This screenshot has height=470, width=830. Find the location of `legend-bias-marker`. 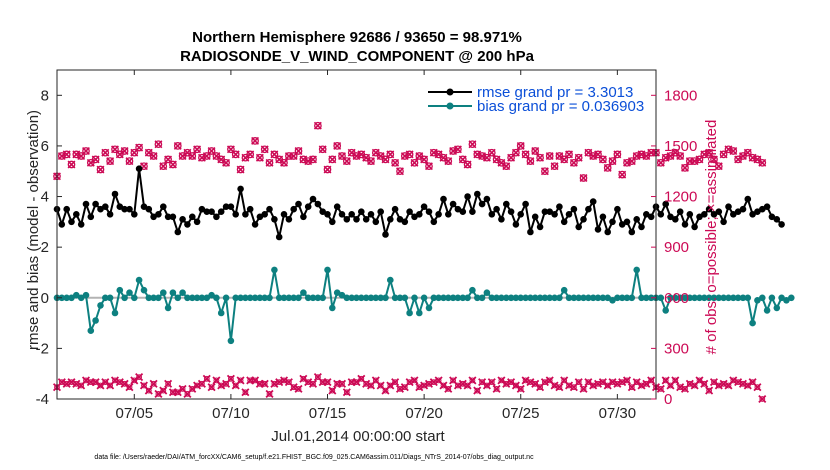

legend-bias-marker is located at coordinates (450, 106).